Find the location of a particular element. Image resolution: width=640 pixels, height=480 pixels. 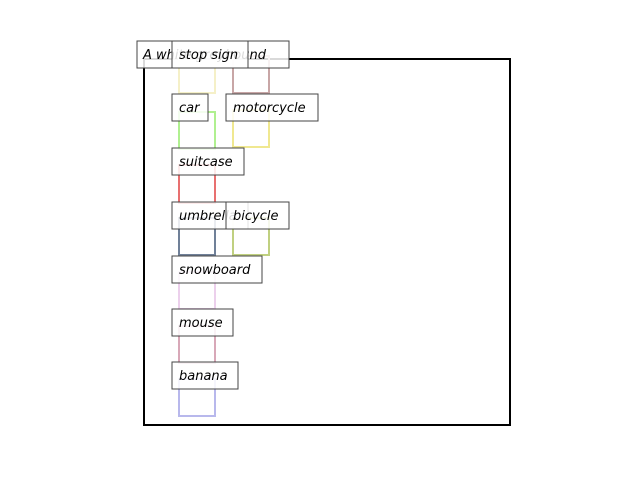

label-box-bicycle is located at coordinates (257, 215).